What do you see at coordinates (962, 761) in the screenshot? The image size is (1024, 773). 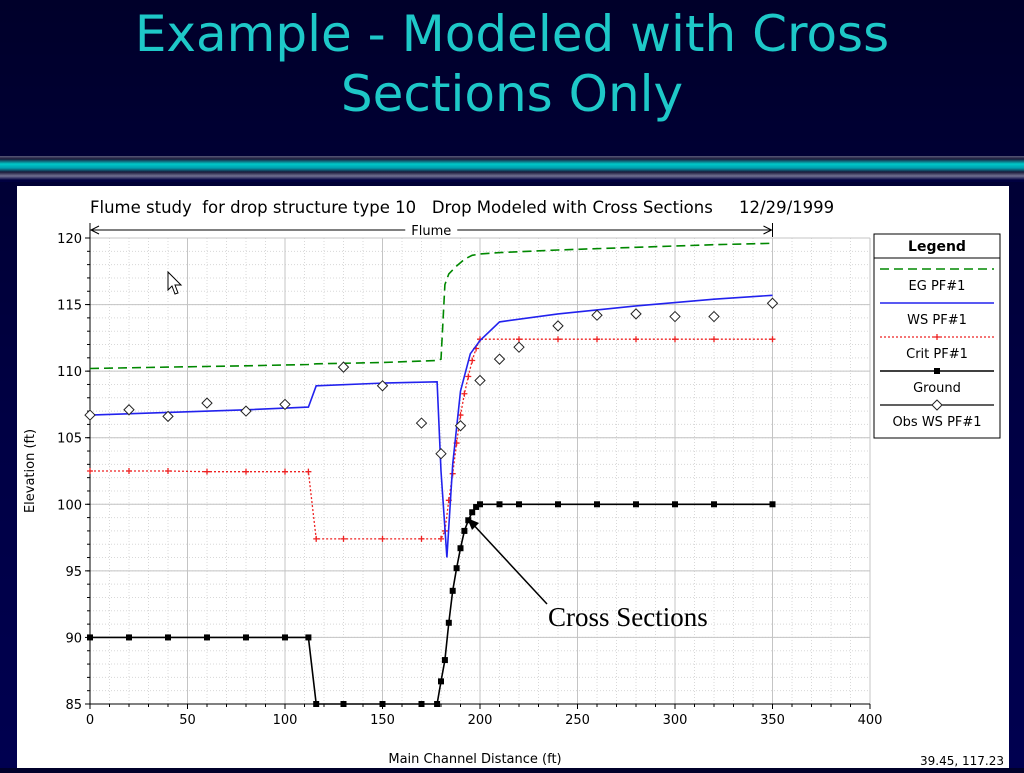 I see `cursor-readout: 39.45, 117.23` at bounding box center [962, 761].